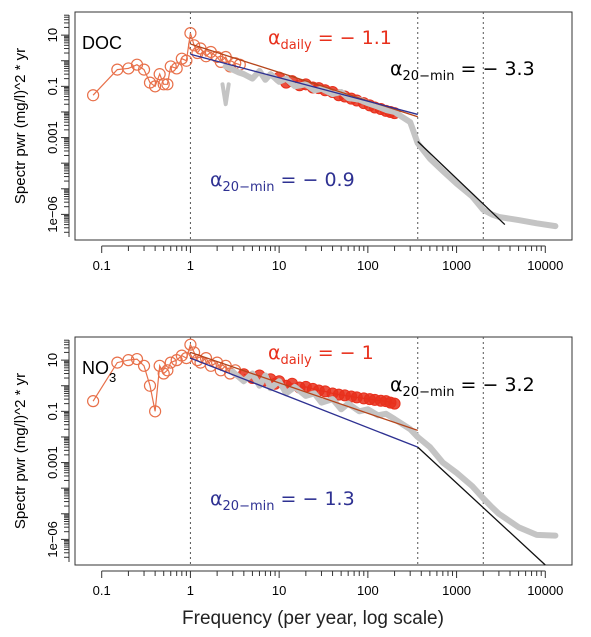 This screenshot has width=591, height=637. What do you see at coordinates (190, 265) in the screenshot?
I see `x-tick-label-doc: 1` at bounding box center [190, 265].